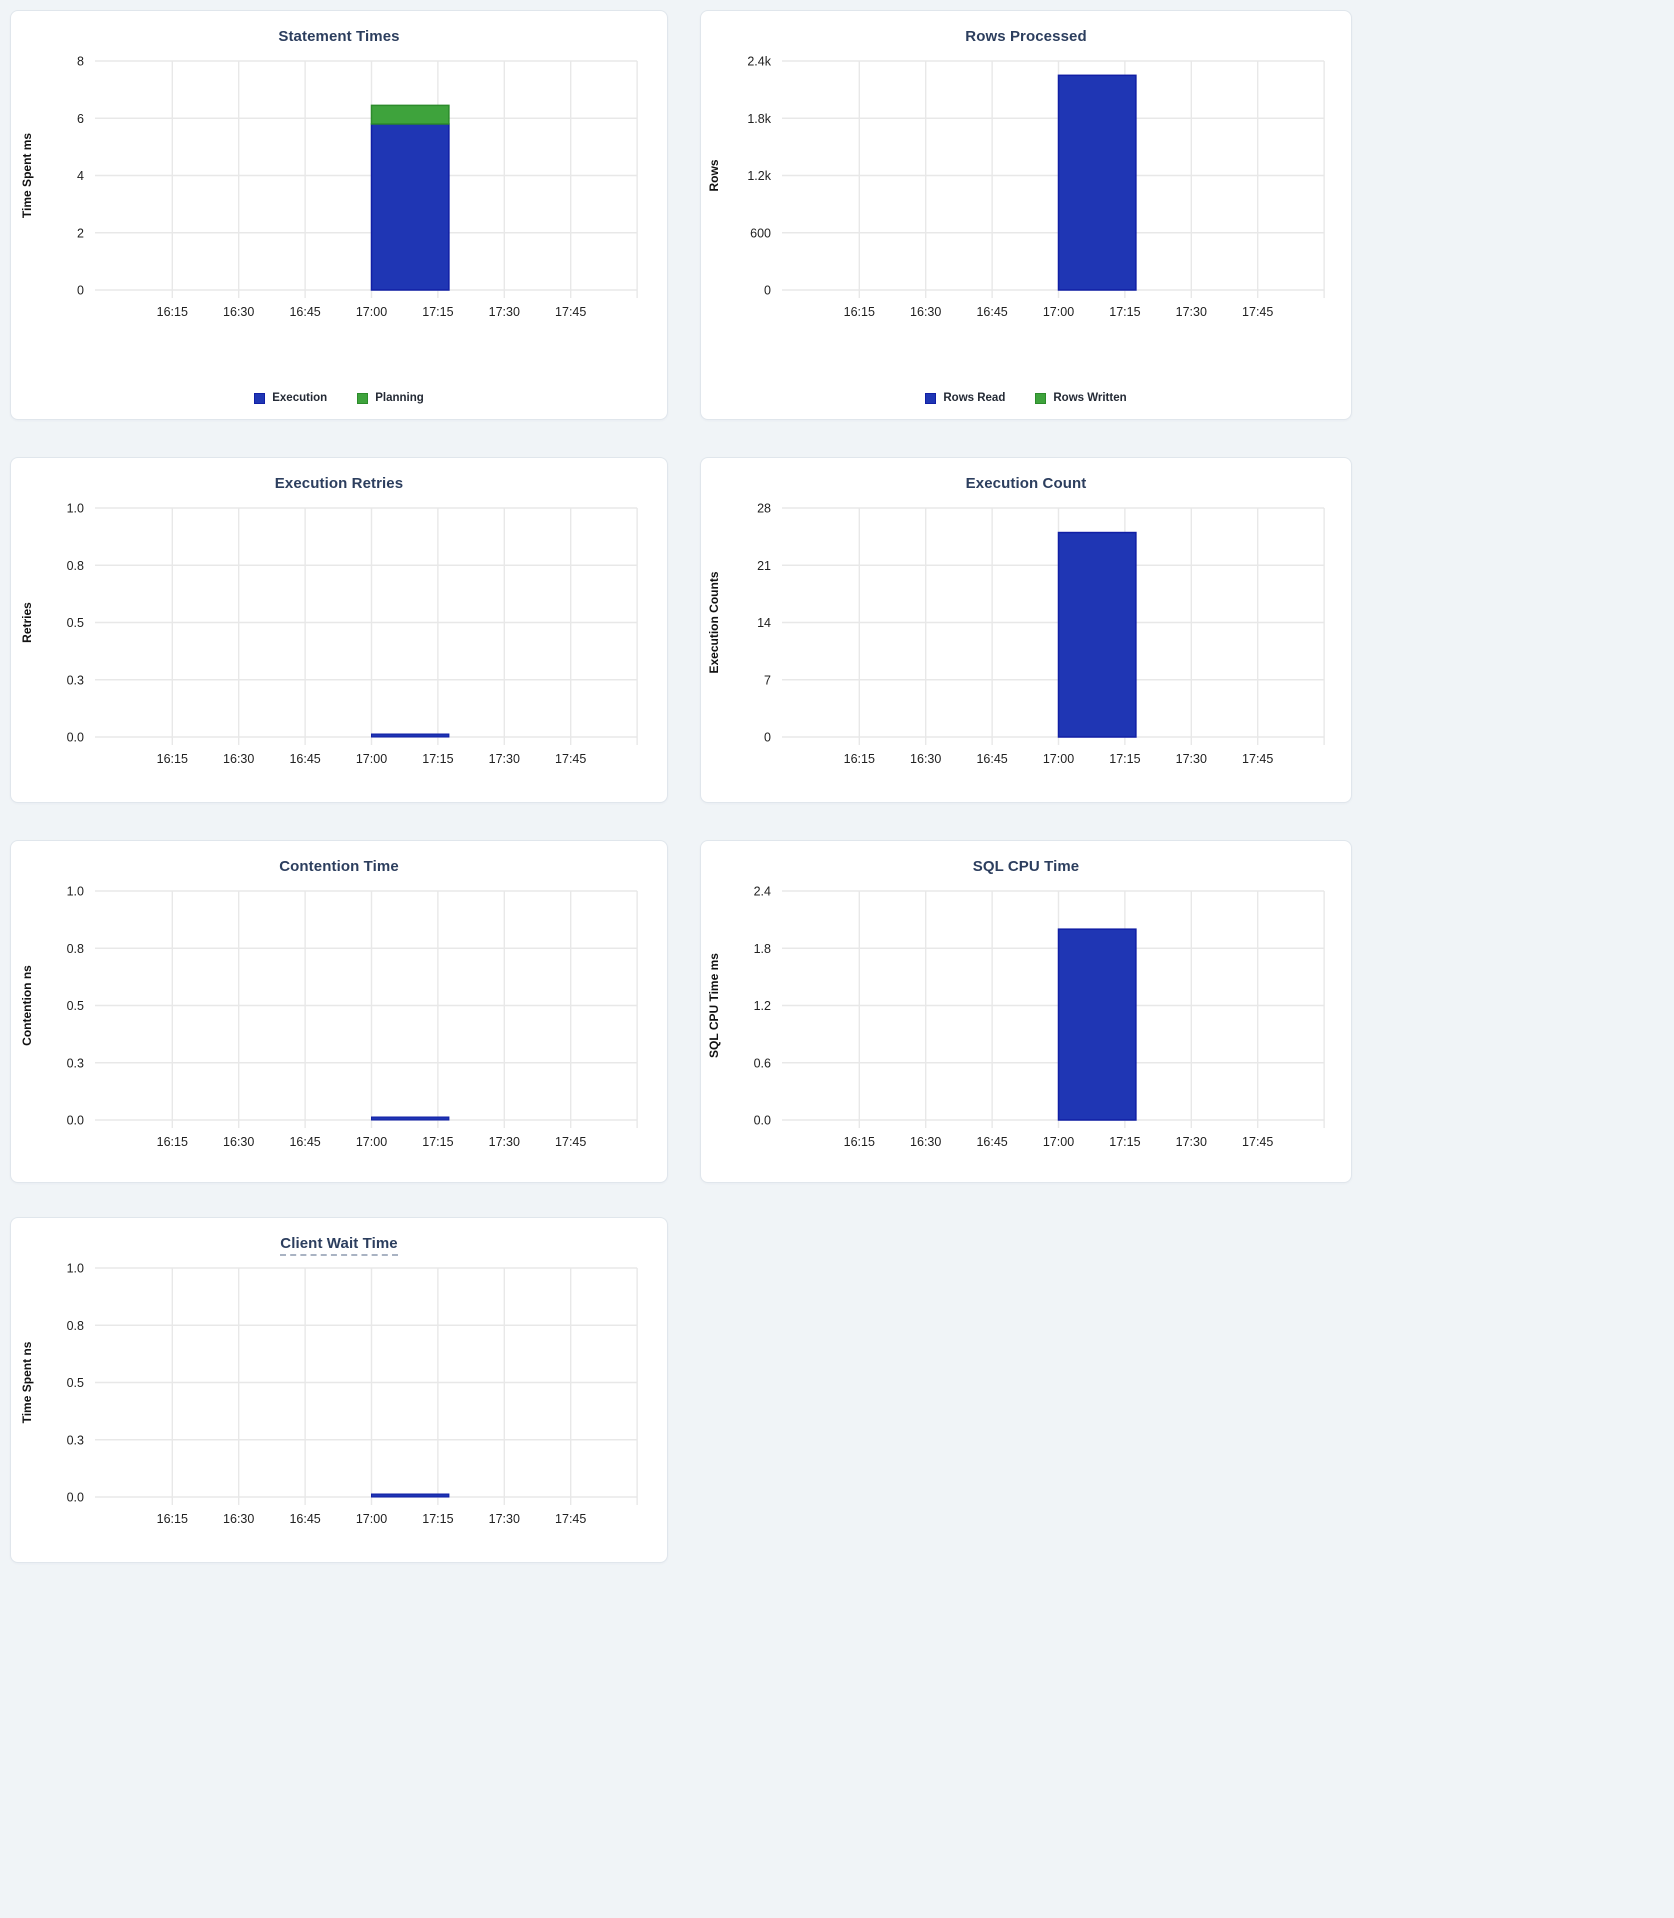 This screenshot has height=1918, width=1674. What do you see at coordinates (1041, 398) in the screenshot?
I see `rows-written-swatch-icon` at bounding box center [1041, 398].